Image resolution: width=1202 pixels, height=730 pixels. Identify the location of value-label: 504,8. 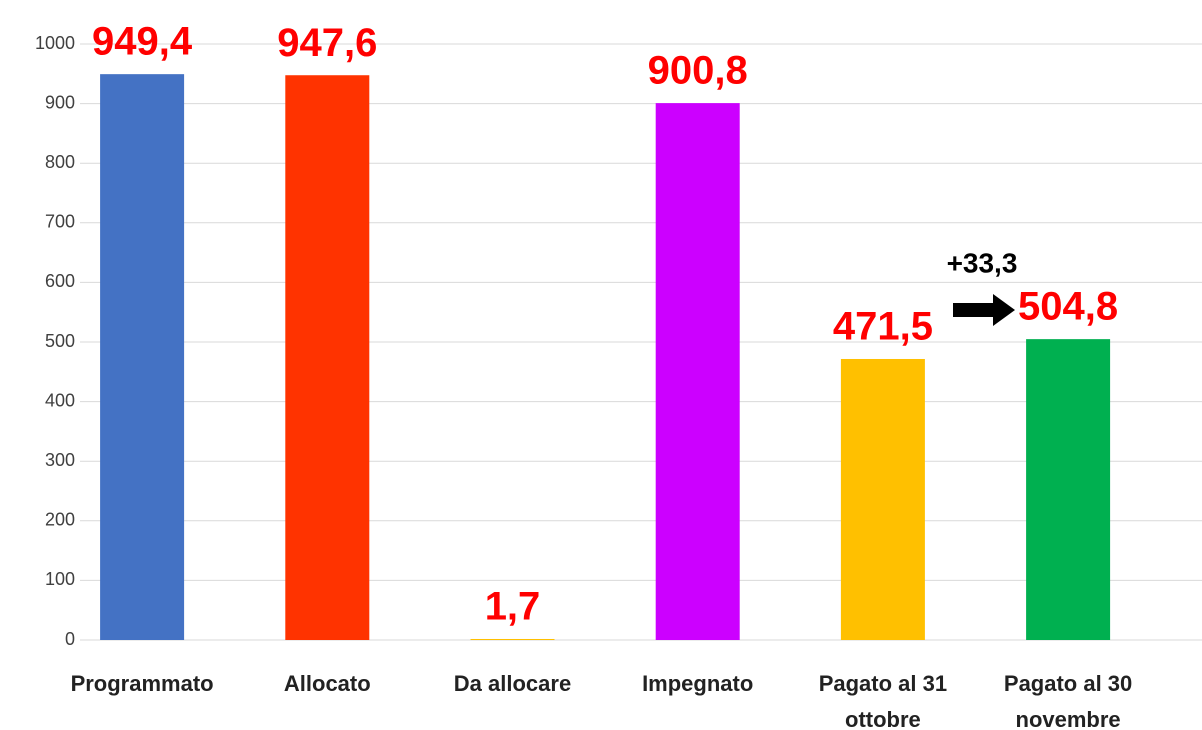
(1068, 307).